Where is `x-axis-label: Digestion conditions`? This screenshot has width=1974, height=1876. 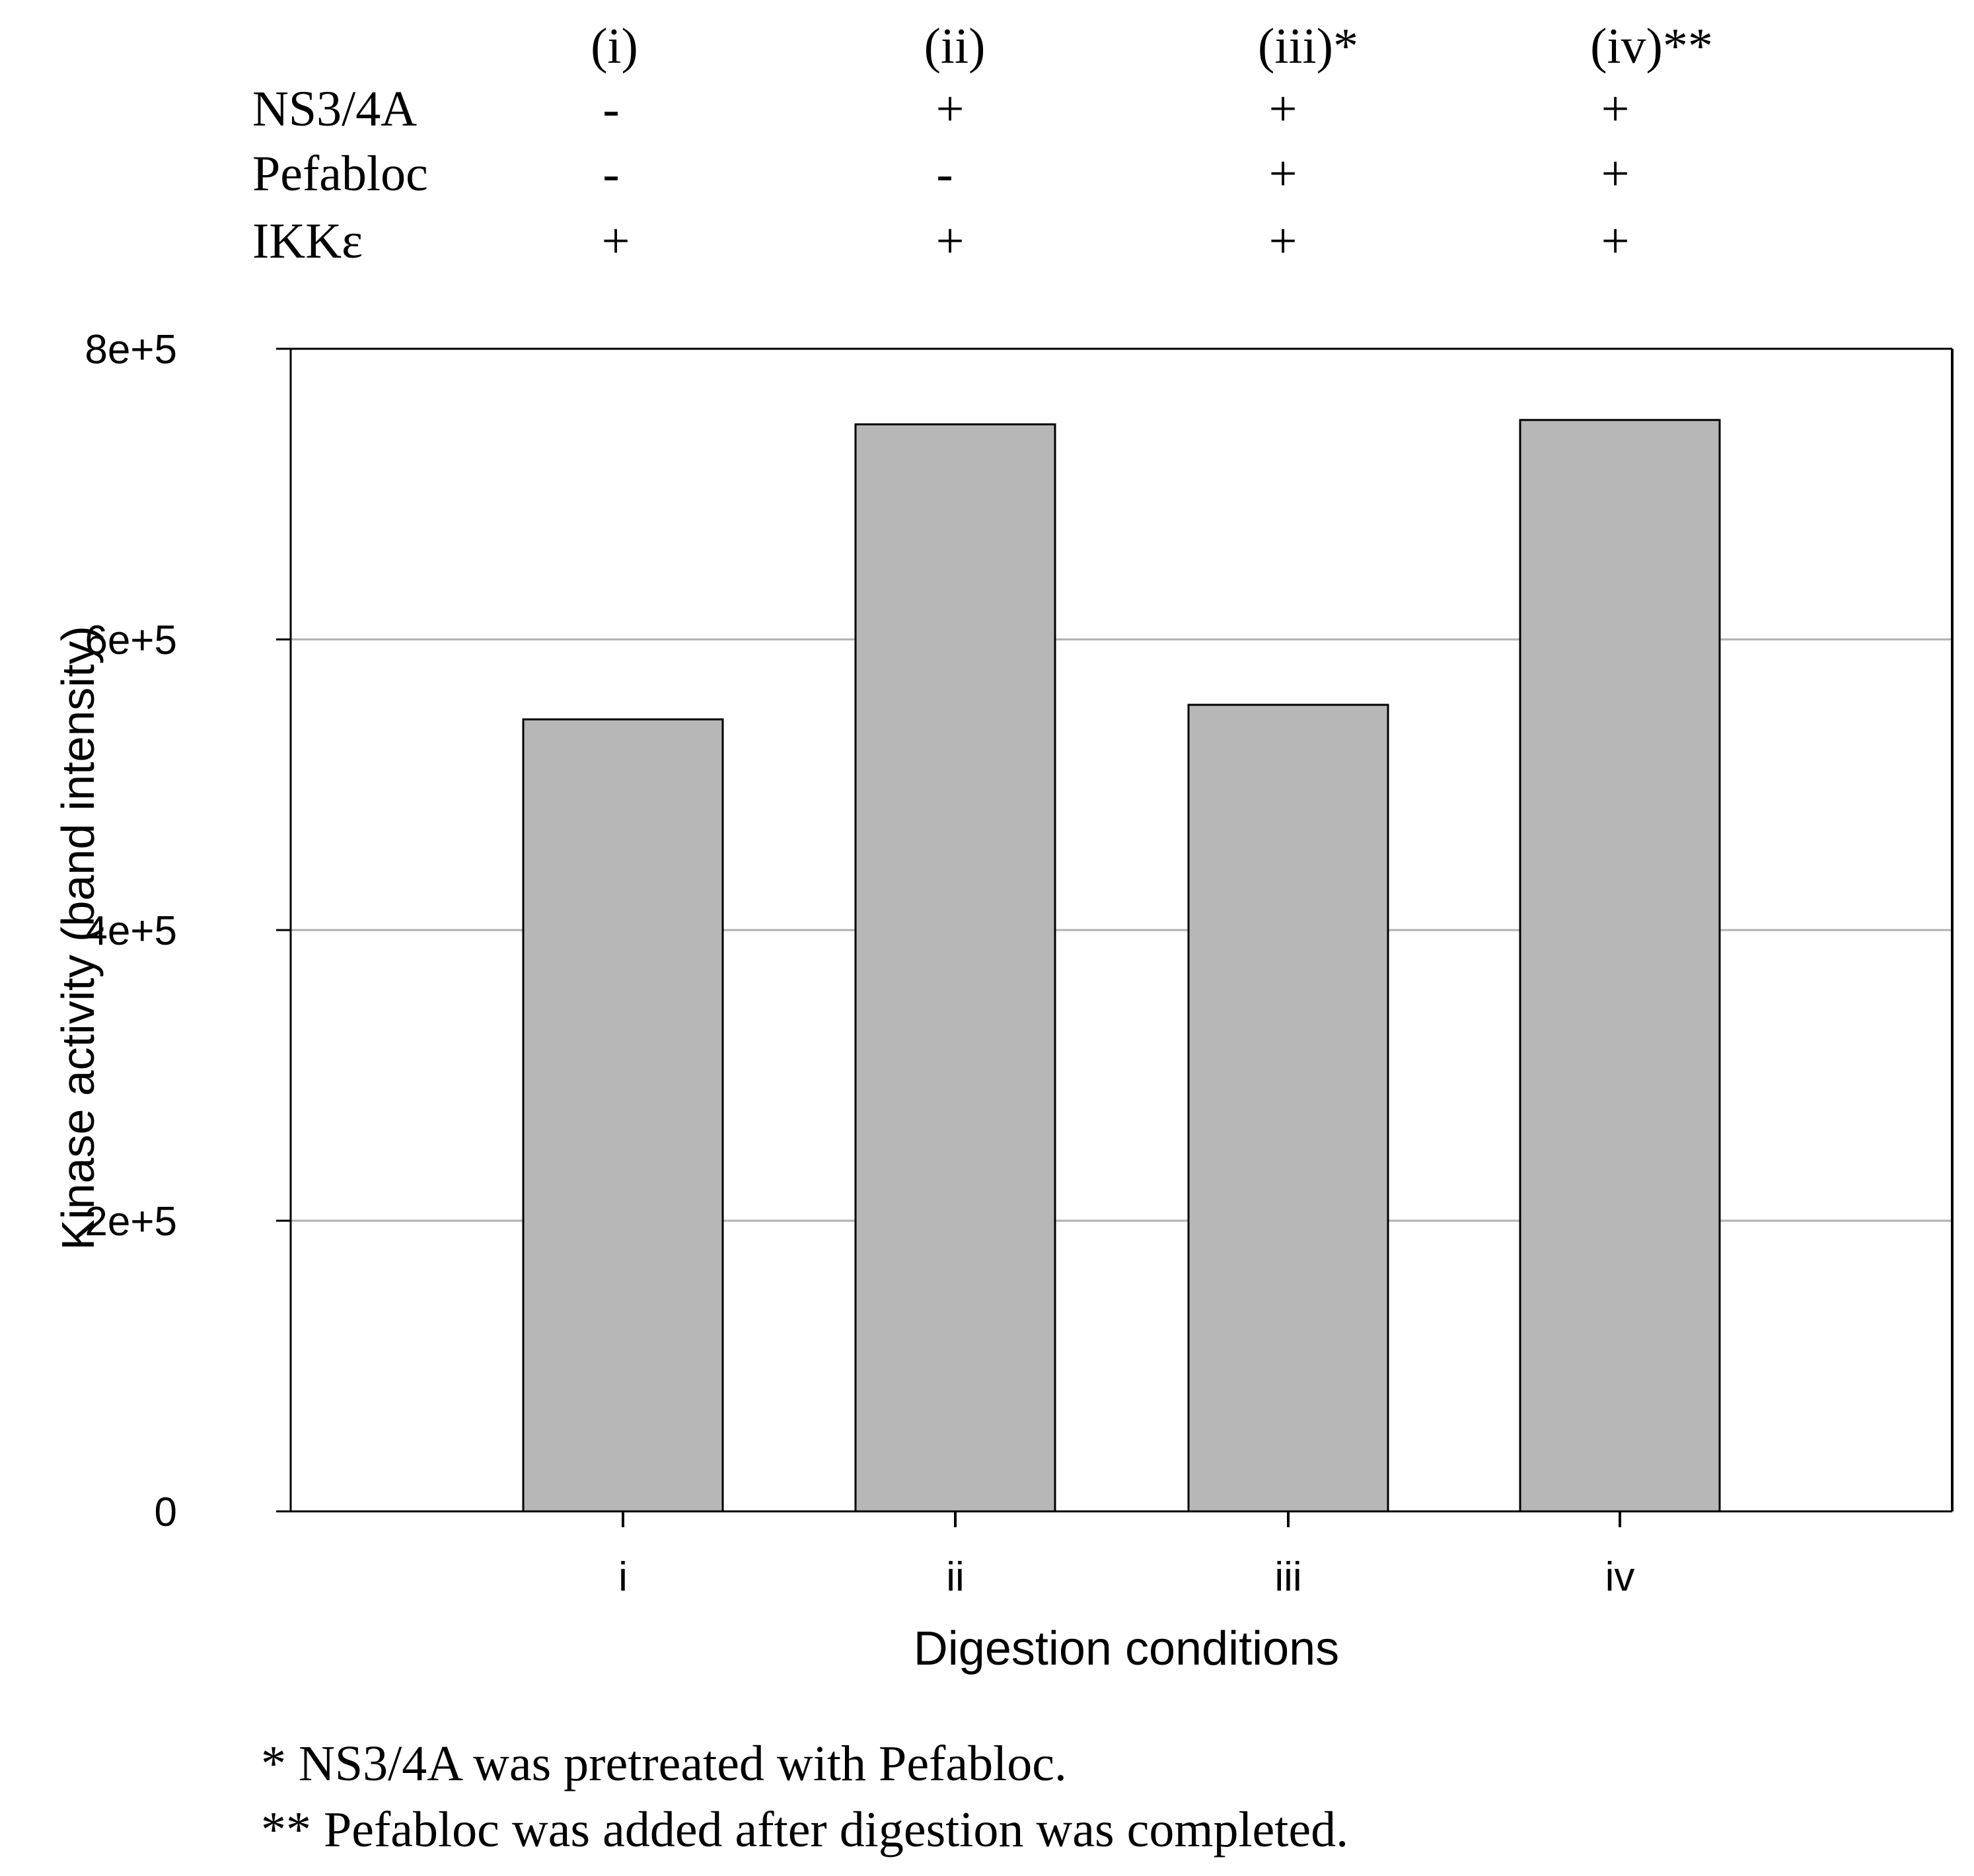 x-axis-label: Digestion conditions is located at coordinates (1126, 1648).